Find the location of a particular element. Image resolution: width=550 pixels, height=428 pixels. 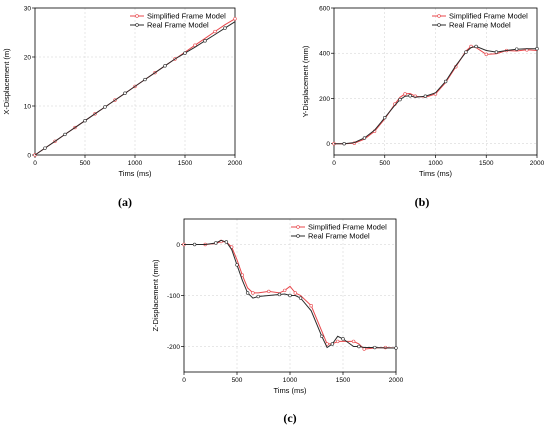

y-tick-label: -100 is located at coordinates (173, 296).